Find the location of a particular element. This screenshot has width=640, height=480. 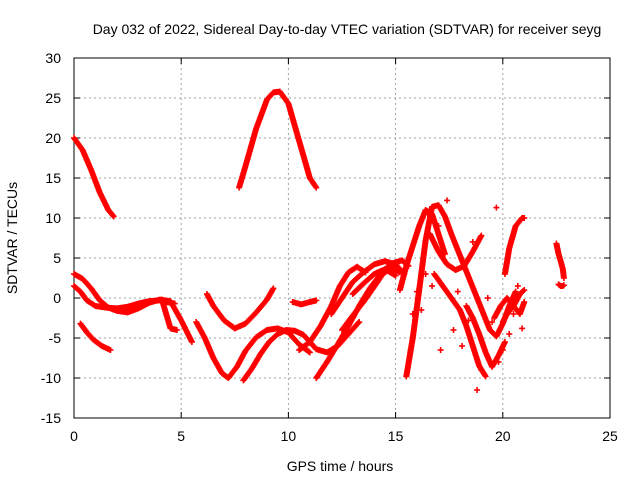

y-tick-label: 30 is located at coordinates (53, 58).